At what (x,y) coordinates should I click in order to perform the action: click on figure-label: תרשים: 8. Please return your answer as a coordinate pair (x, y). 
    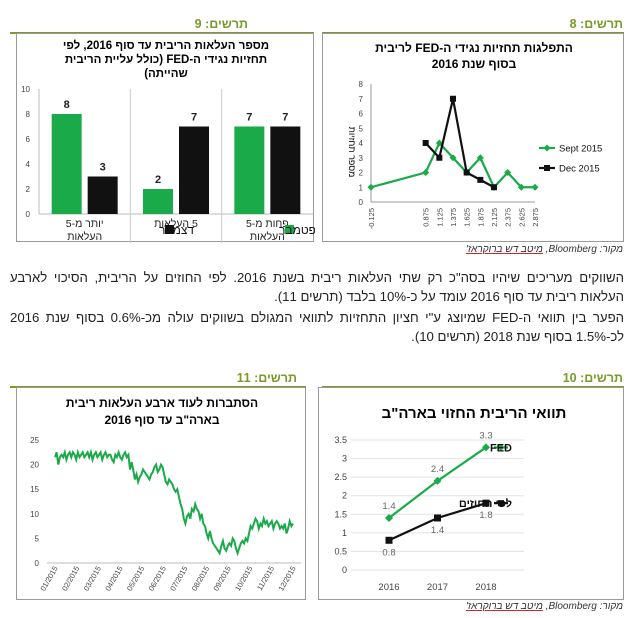
    Looking at the image, I should click on (596, 24).